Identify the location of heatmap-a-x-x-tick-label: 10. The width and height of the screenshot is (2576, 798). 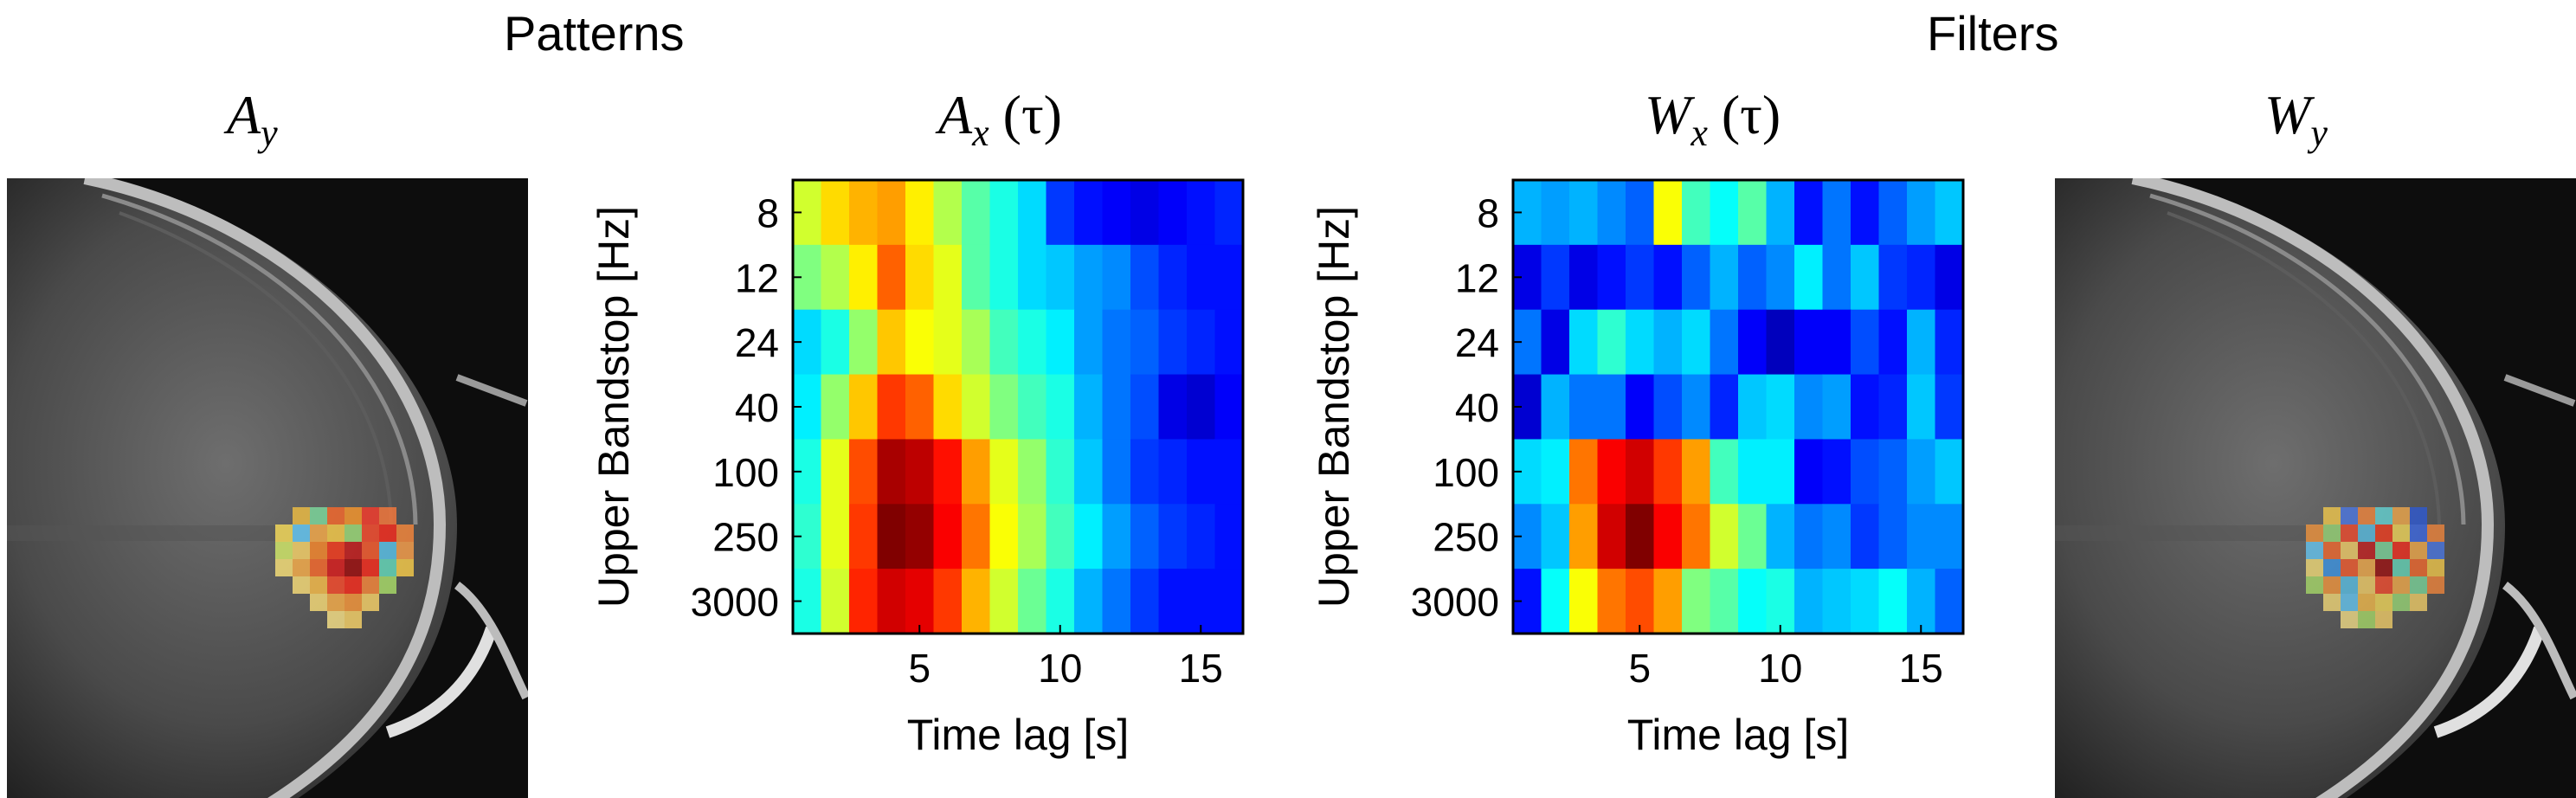
(1060, 668).